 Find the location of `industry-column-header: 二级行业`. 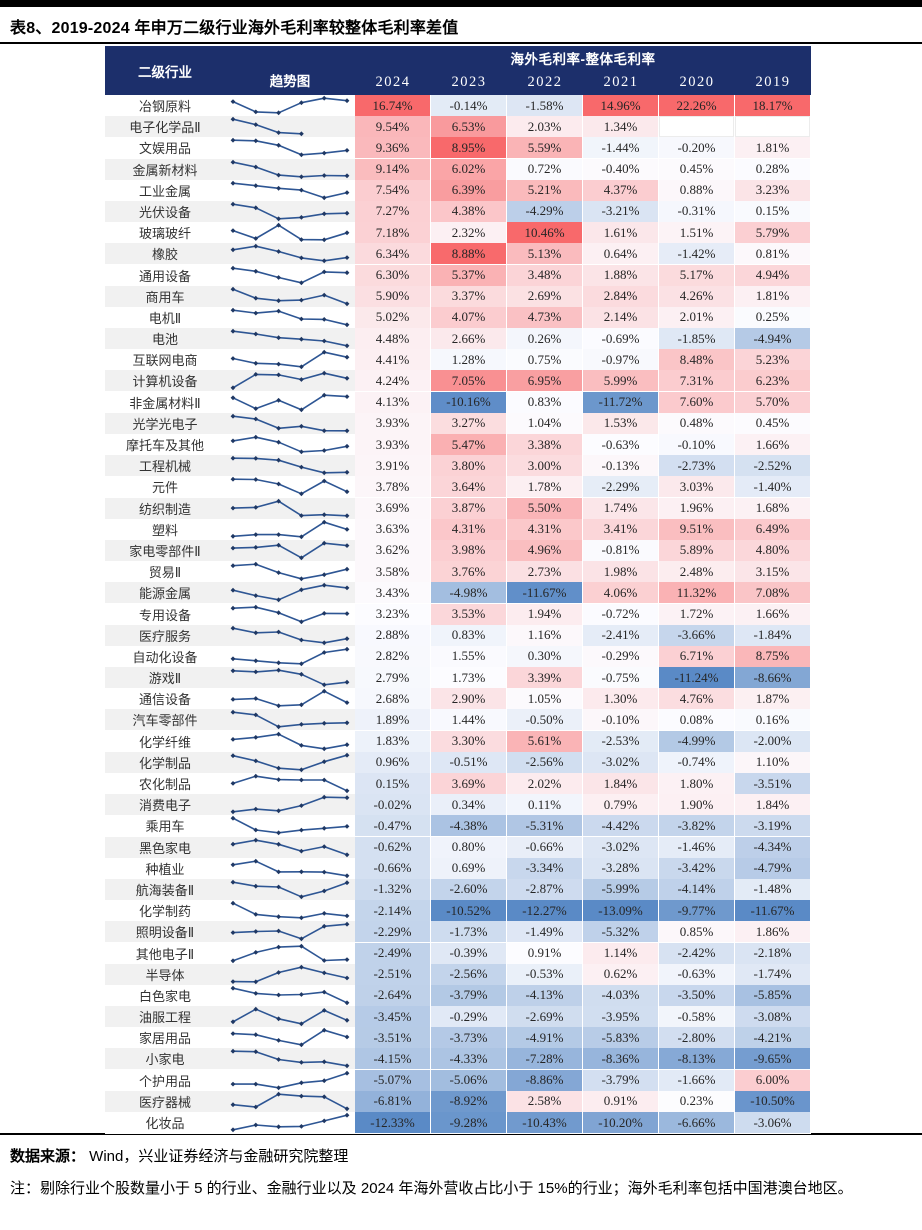

industry-column-header: 二级行业 is located at coordinates (165, 72).